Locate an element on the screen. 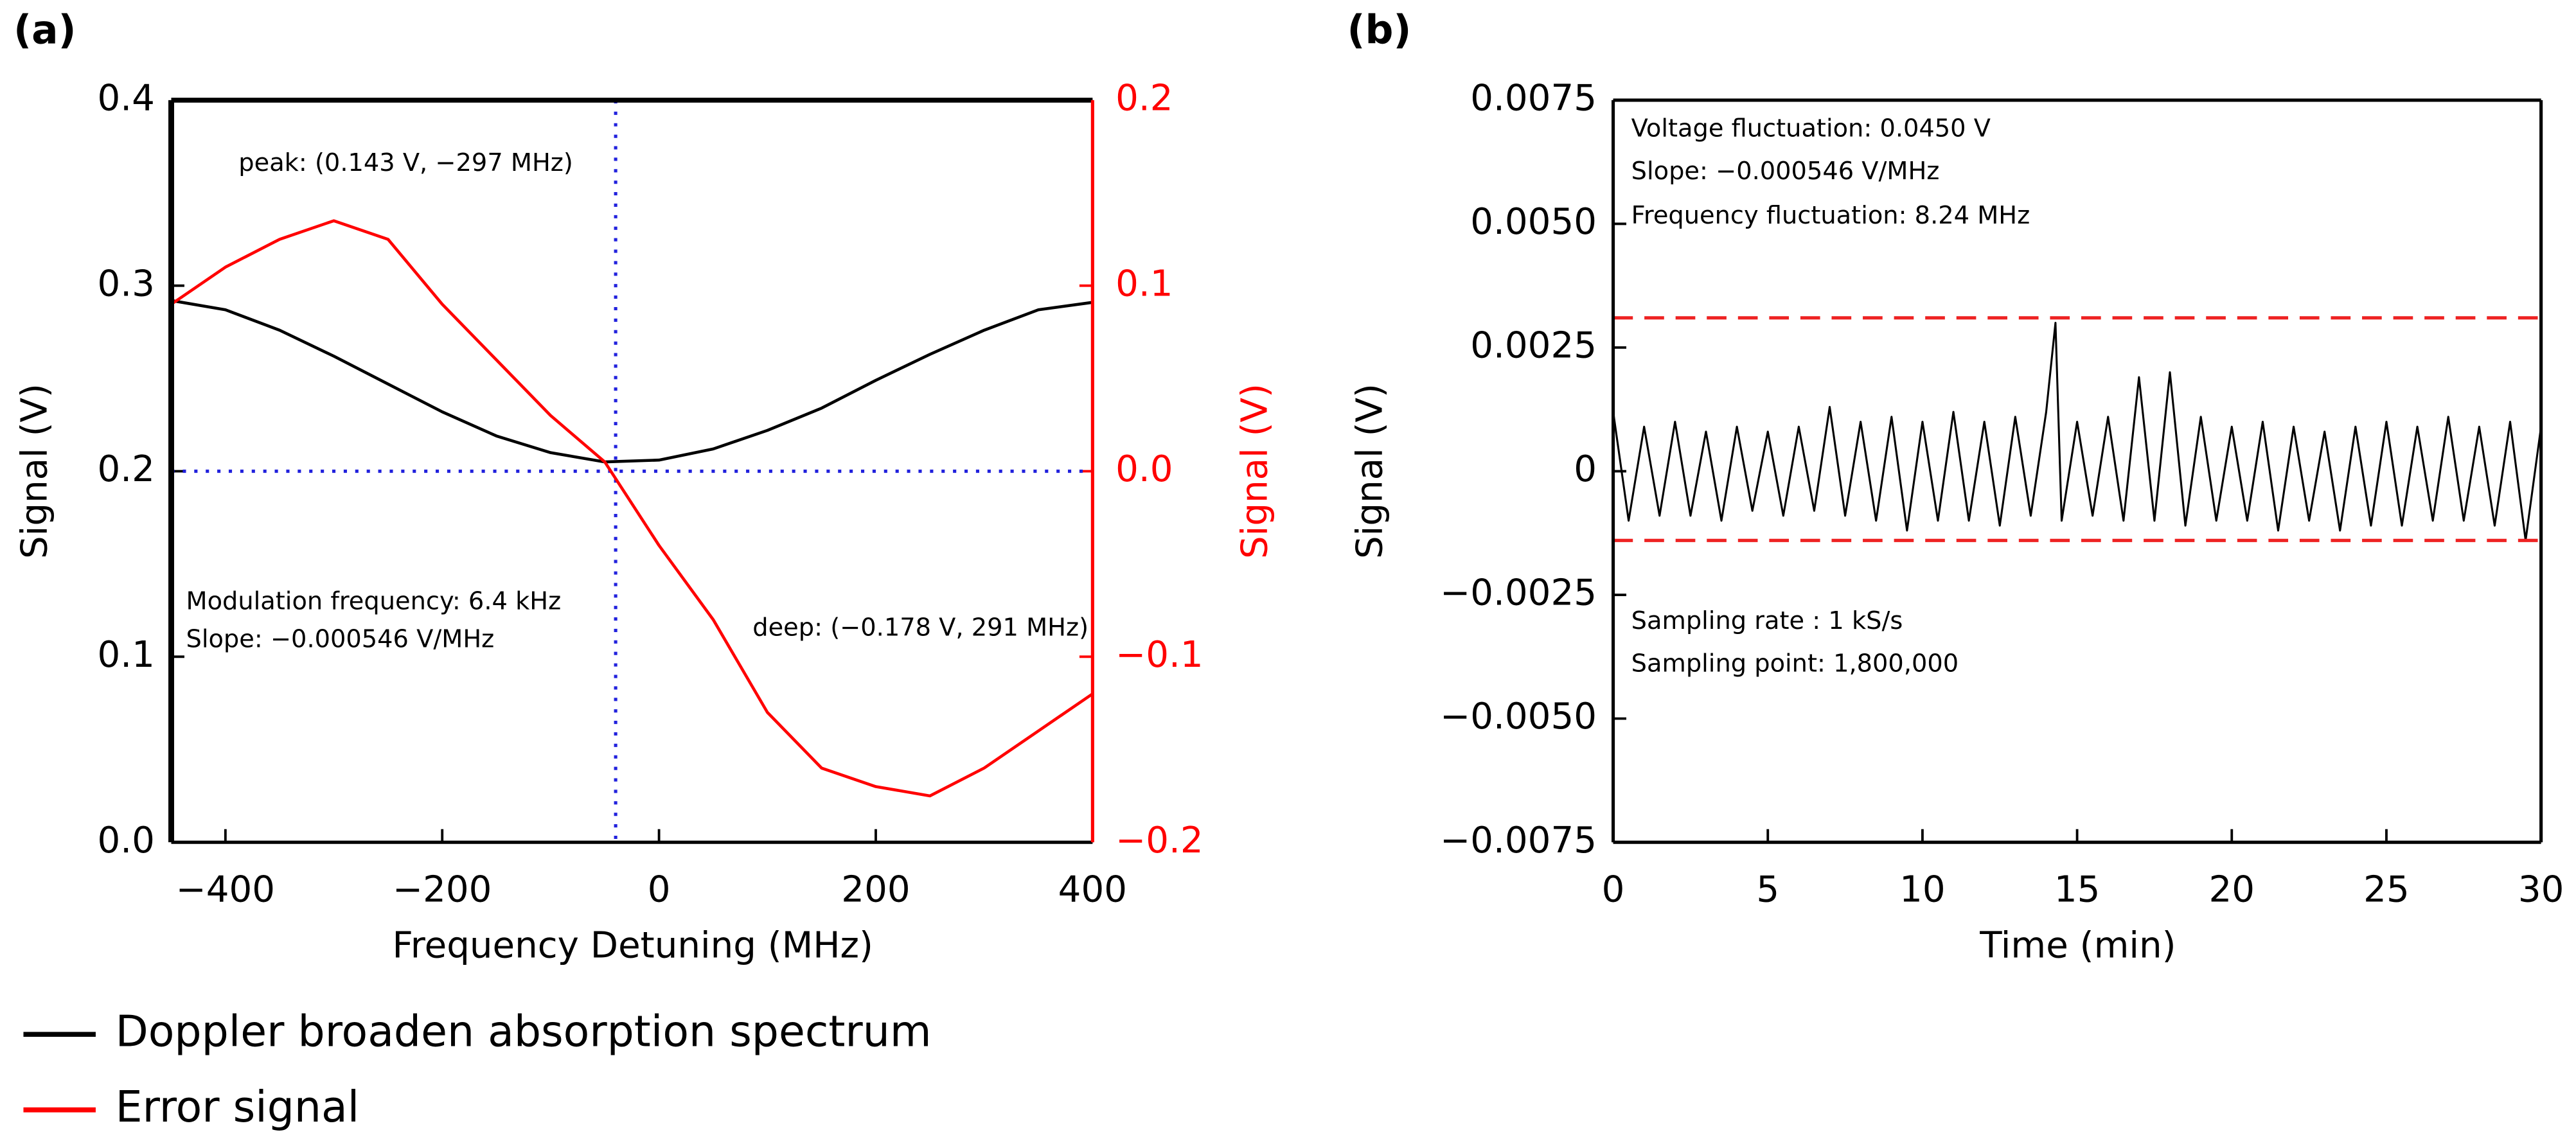 The image size is (2576, 1146). y-tick-label: 0.0075 is located at coordinates (1534, 99).